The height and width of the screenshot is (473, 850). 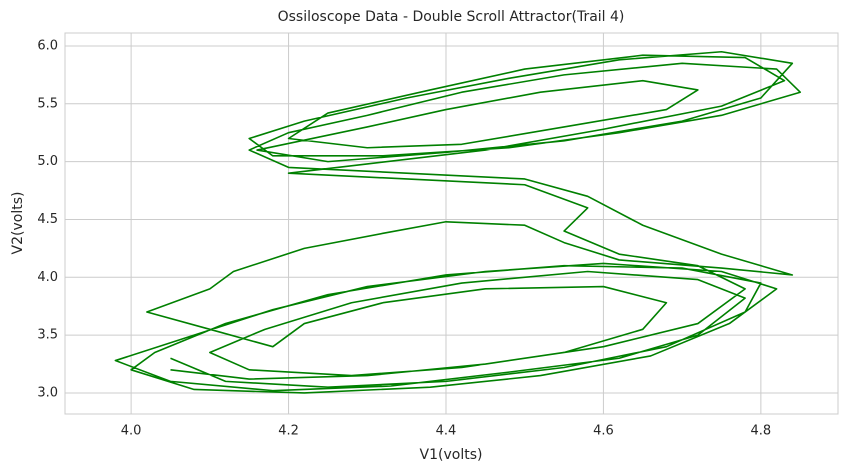 What do you see at coordinates (47, 277) in the screenshot?
I see `y-tick-label: 4.0` at bounding box center [47, 277].